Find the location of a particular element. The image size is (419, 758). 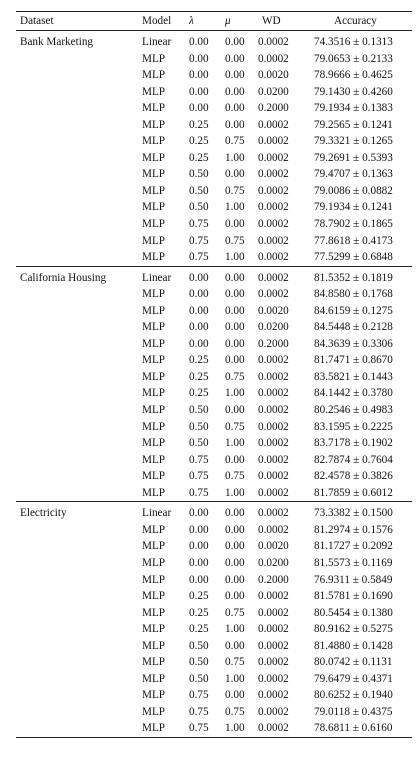

table-row: MLP 0.75 1.00 0.0002 81.7859 ± 0.6012 is located at coordinates (214, 493).